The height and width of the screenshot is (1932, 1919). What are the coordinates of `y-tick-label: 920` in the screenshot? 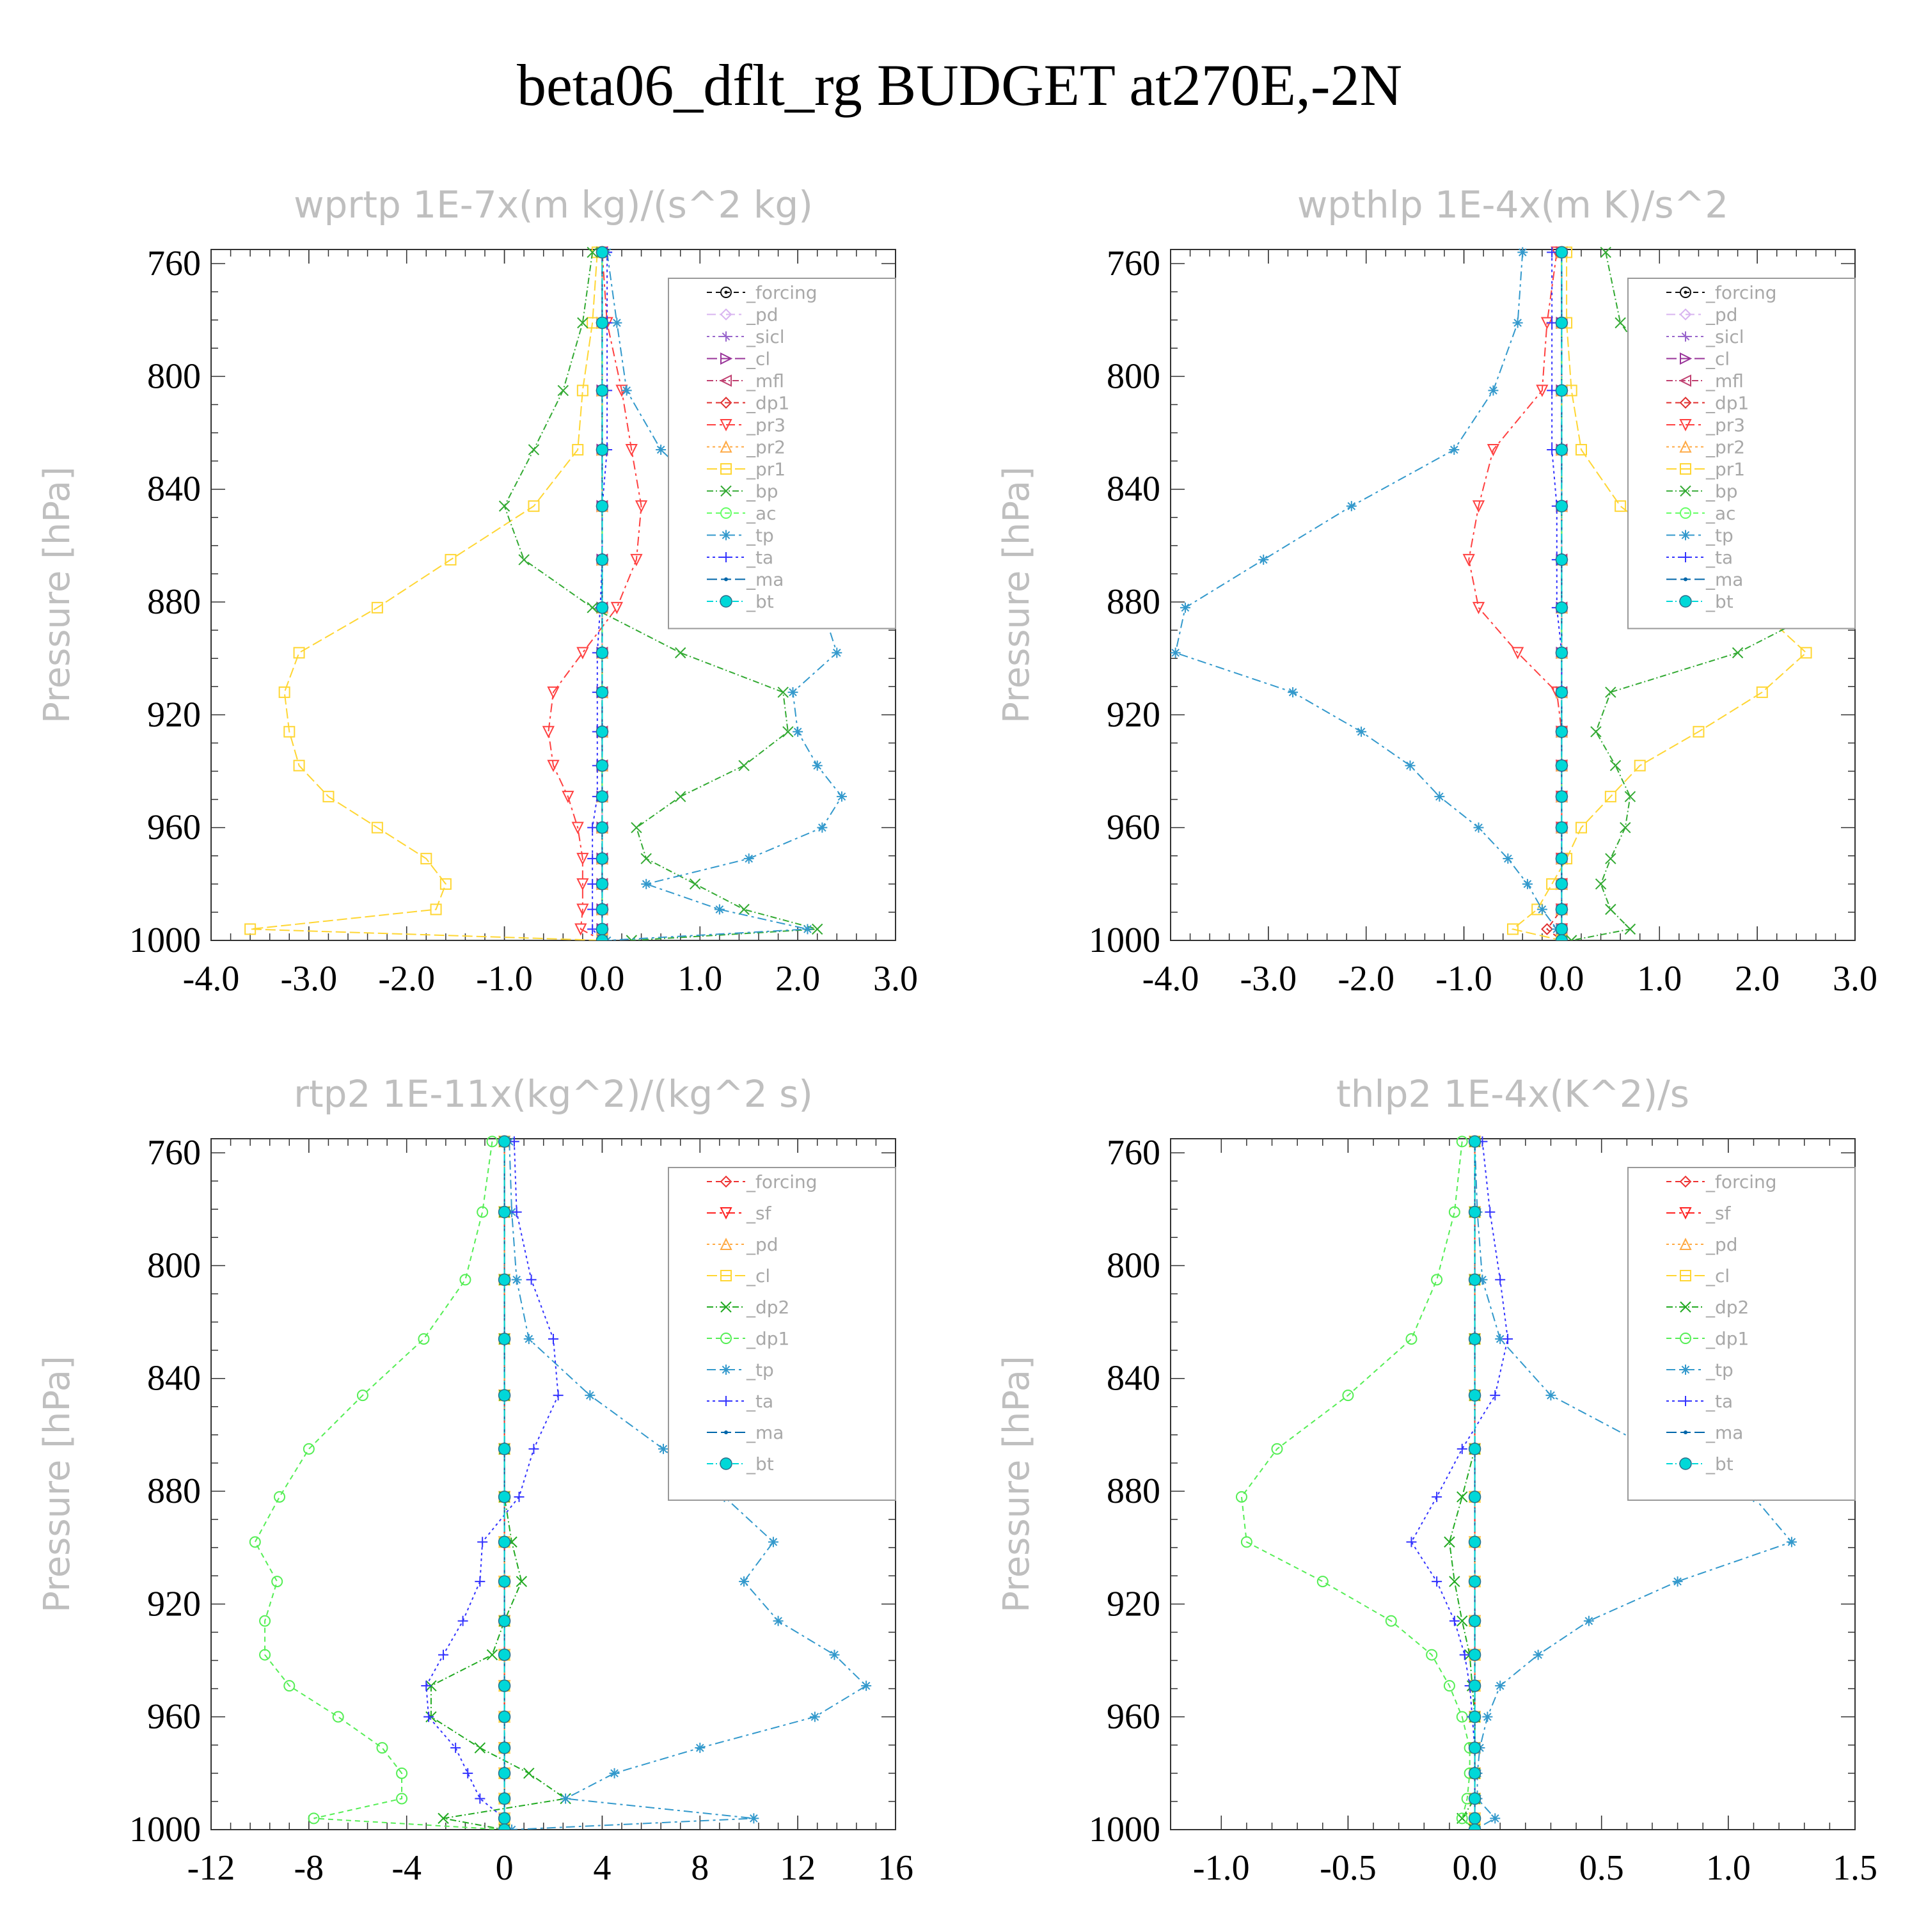 It's located at (1134, 714).